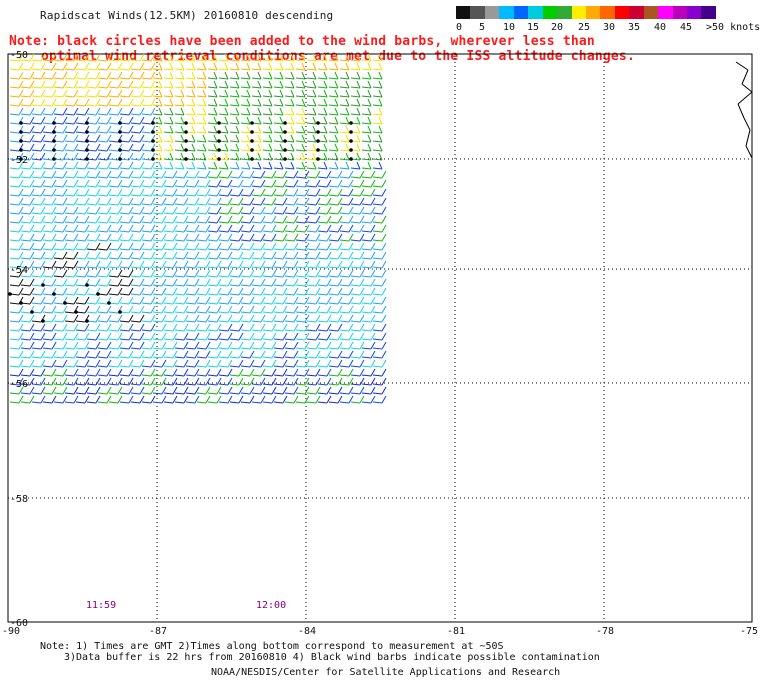  What do you see at coordinates (694, 12) in the screenshot?
I see `legend-swatch` at bounding box center [694, 12].